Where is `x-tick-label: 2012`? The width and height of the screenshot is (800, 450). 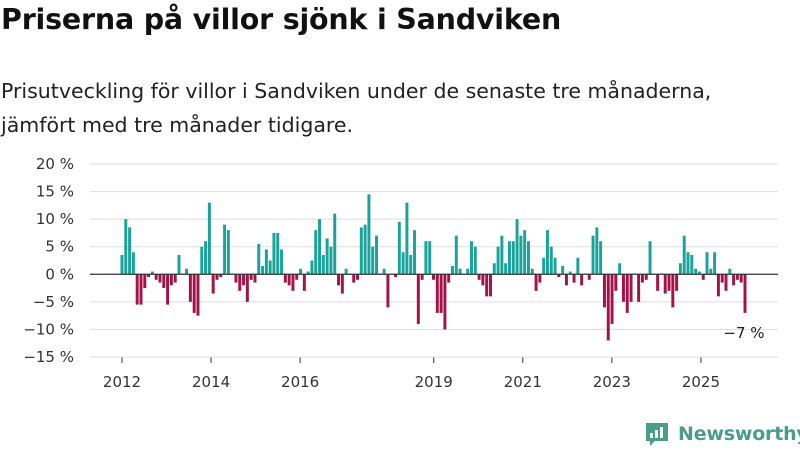
x-tick-label: 2012 is located at coordinates (122, 382).